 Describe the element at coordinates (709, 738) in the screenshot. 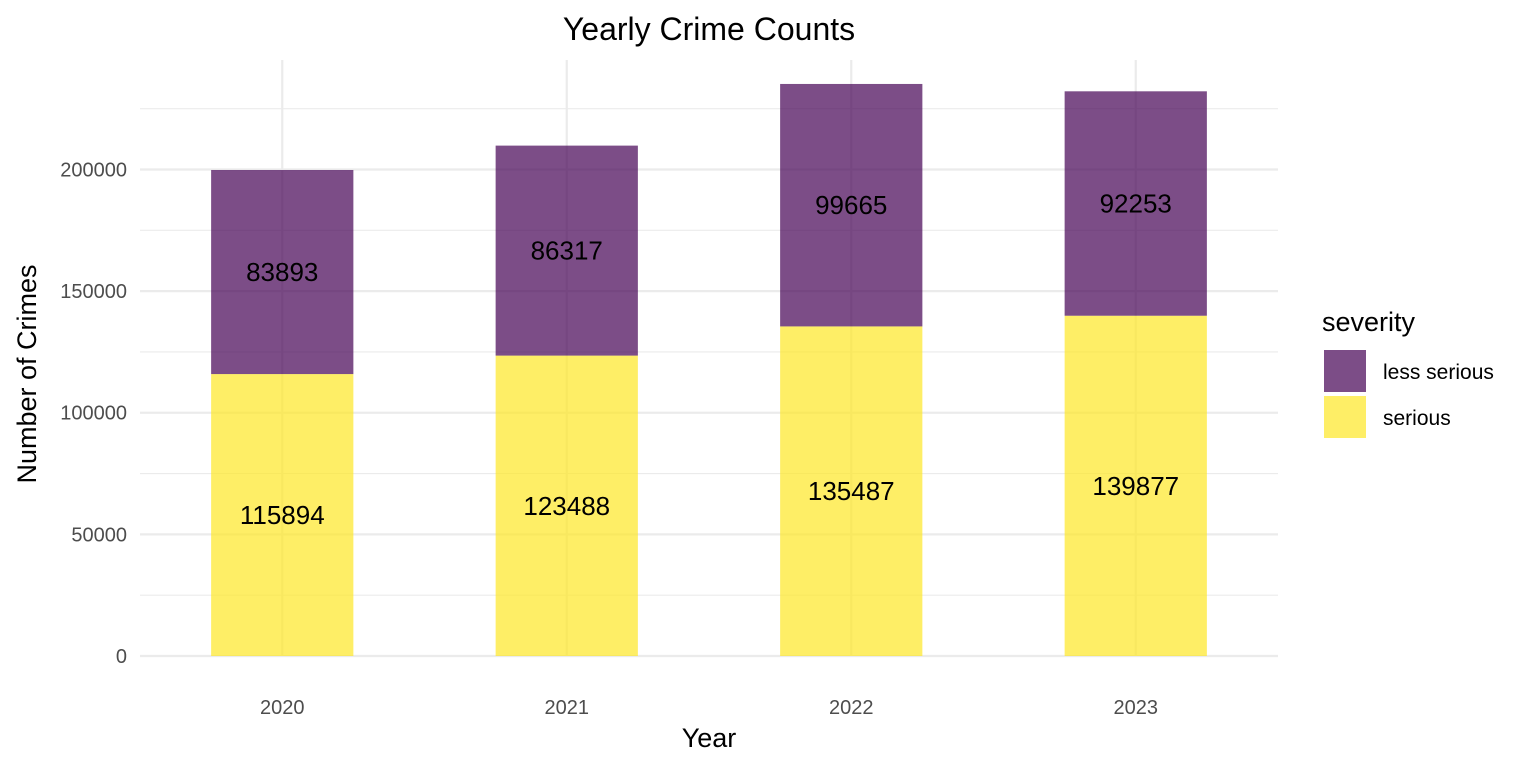

I see `x-axis-title: Year` at that location.